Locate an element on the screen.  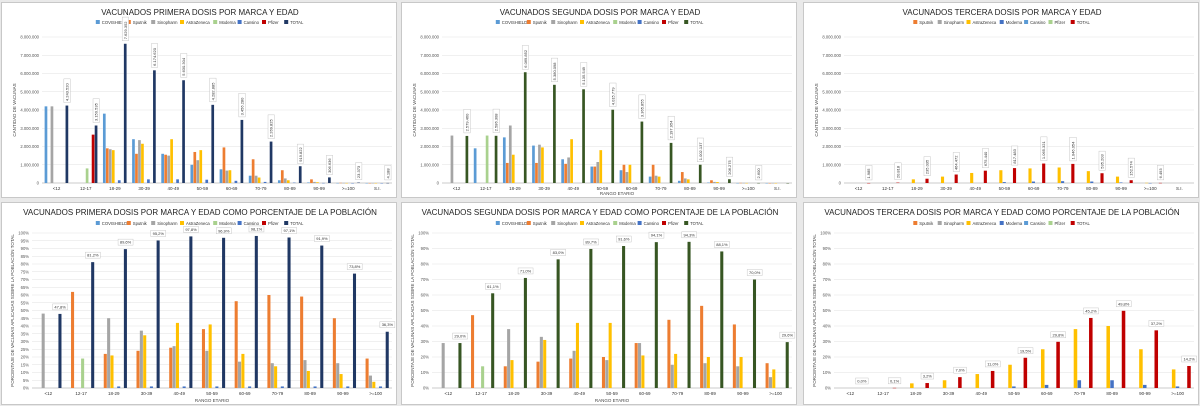
y-tick-label: 55% is located at coordinates (25, 302).